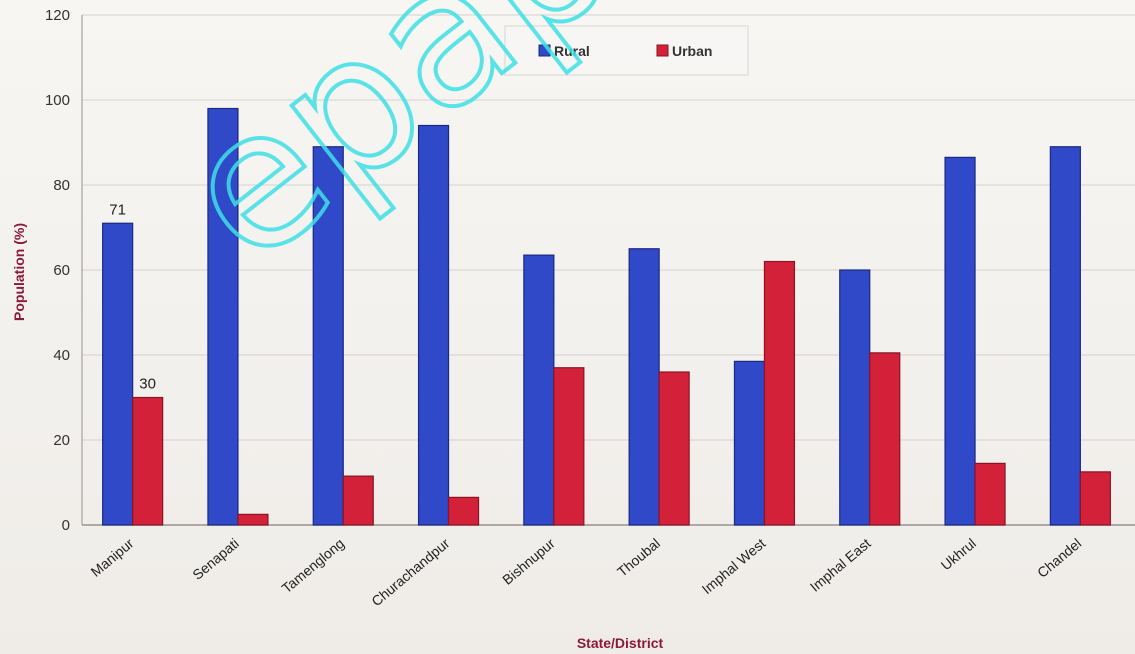 The image size is (1135, 654). Describe the element at coordinates (1065, 336) in the screenshot. I see `bar-rural-chandel` at that location.